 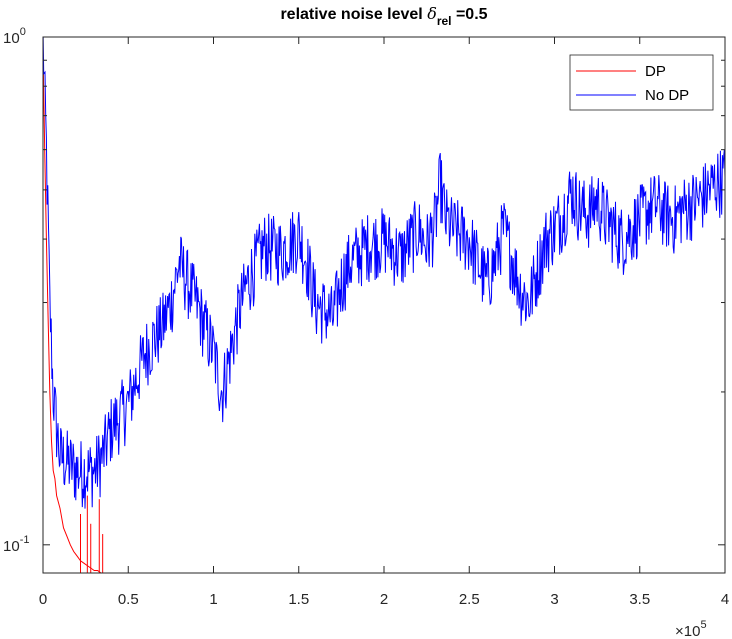 I want to click on legend-label-dp: DP, so click(x=655, y=71).